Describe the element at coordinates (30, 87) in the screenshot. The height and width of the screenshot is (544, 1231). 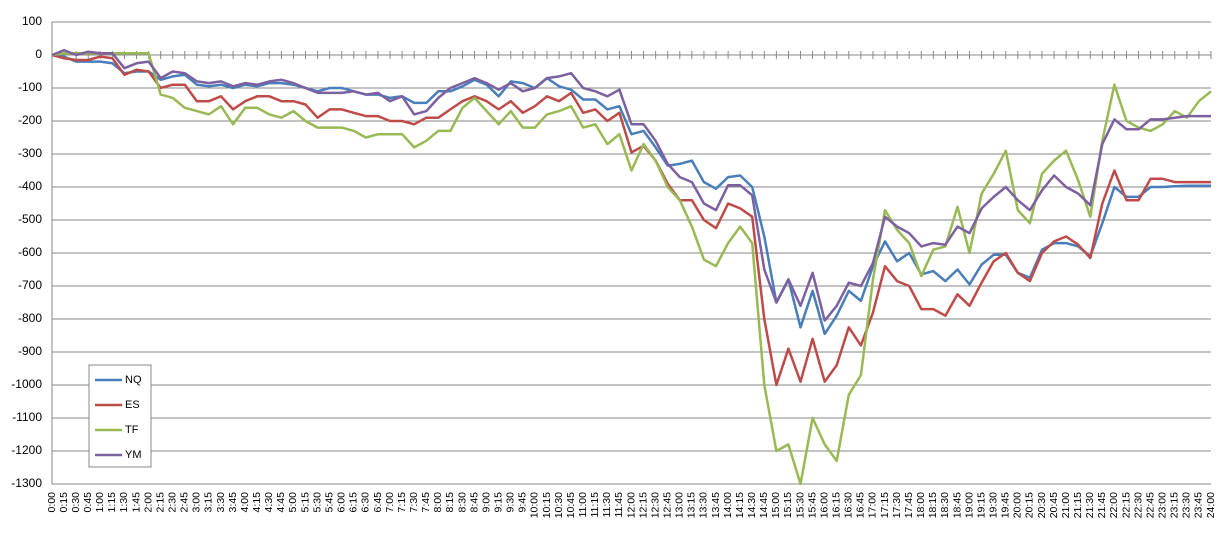
I see `y-tick-label: -100` at that location.